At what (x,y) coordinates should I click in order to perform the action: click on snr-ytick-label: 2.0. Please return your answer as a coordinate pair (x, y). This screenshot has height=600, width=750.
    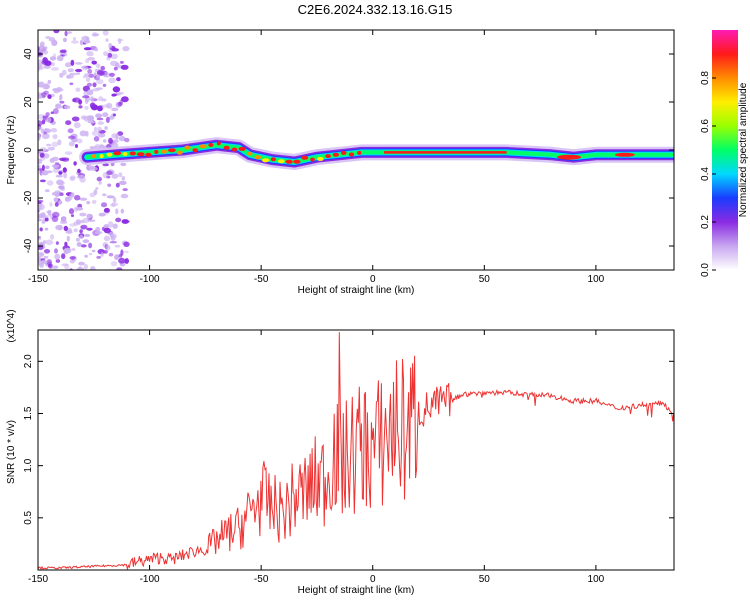
    Looking at the image, I should click on (28, 361).